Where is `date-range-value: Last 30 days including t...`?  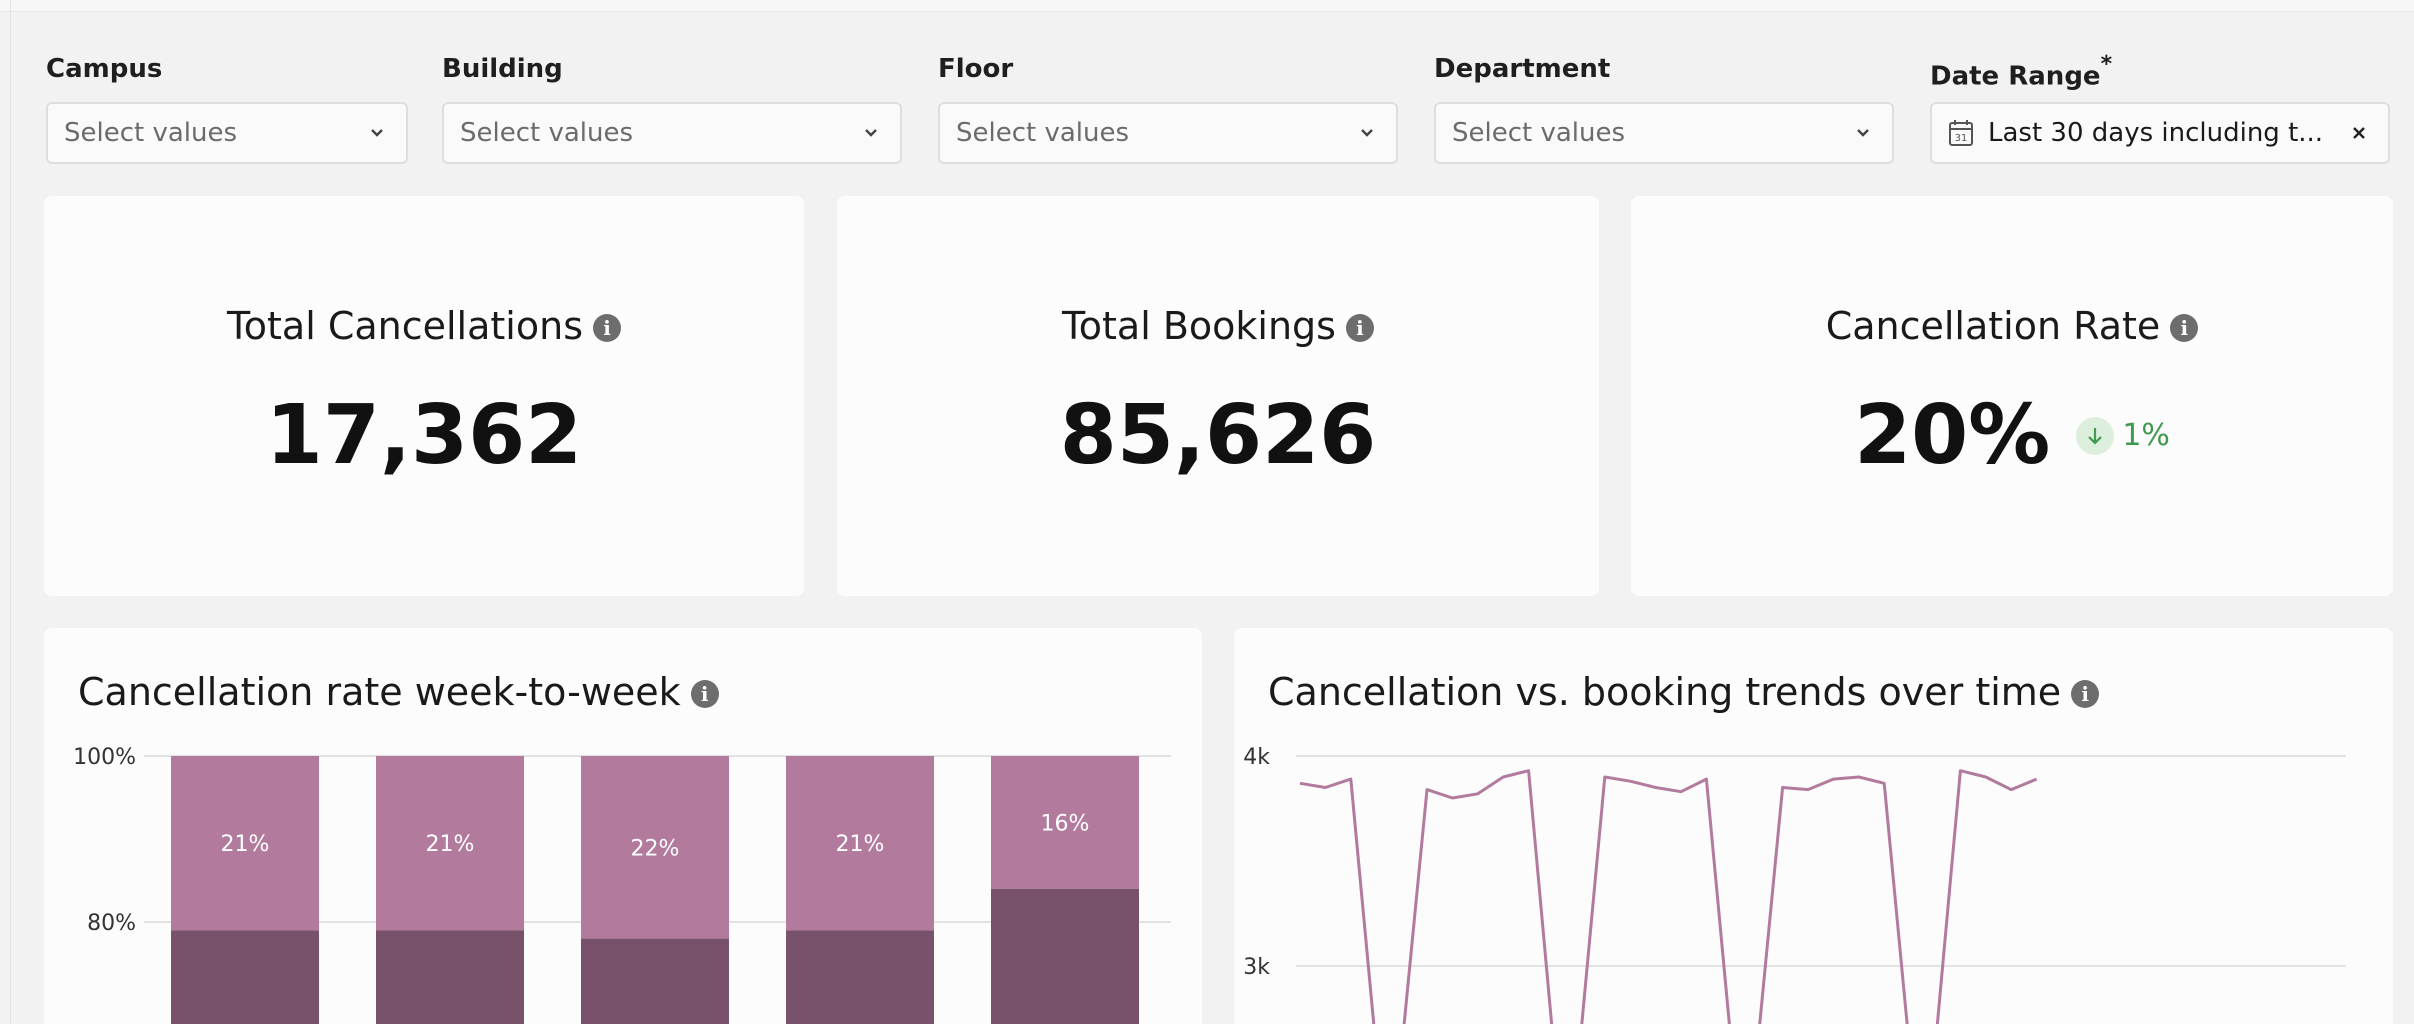 date-range-value: Last 30 days including t... is located at coordinates (2156, 133).